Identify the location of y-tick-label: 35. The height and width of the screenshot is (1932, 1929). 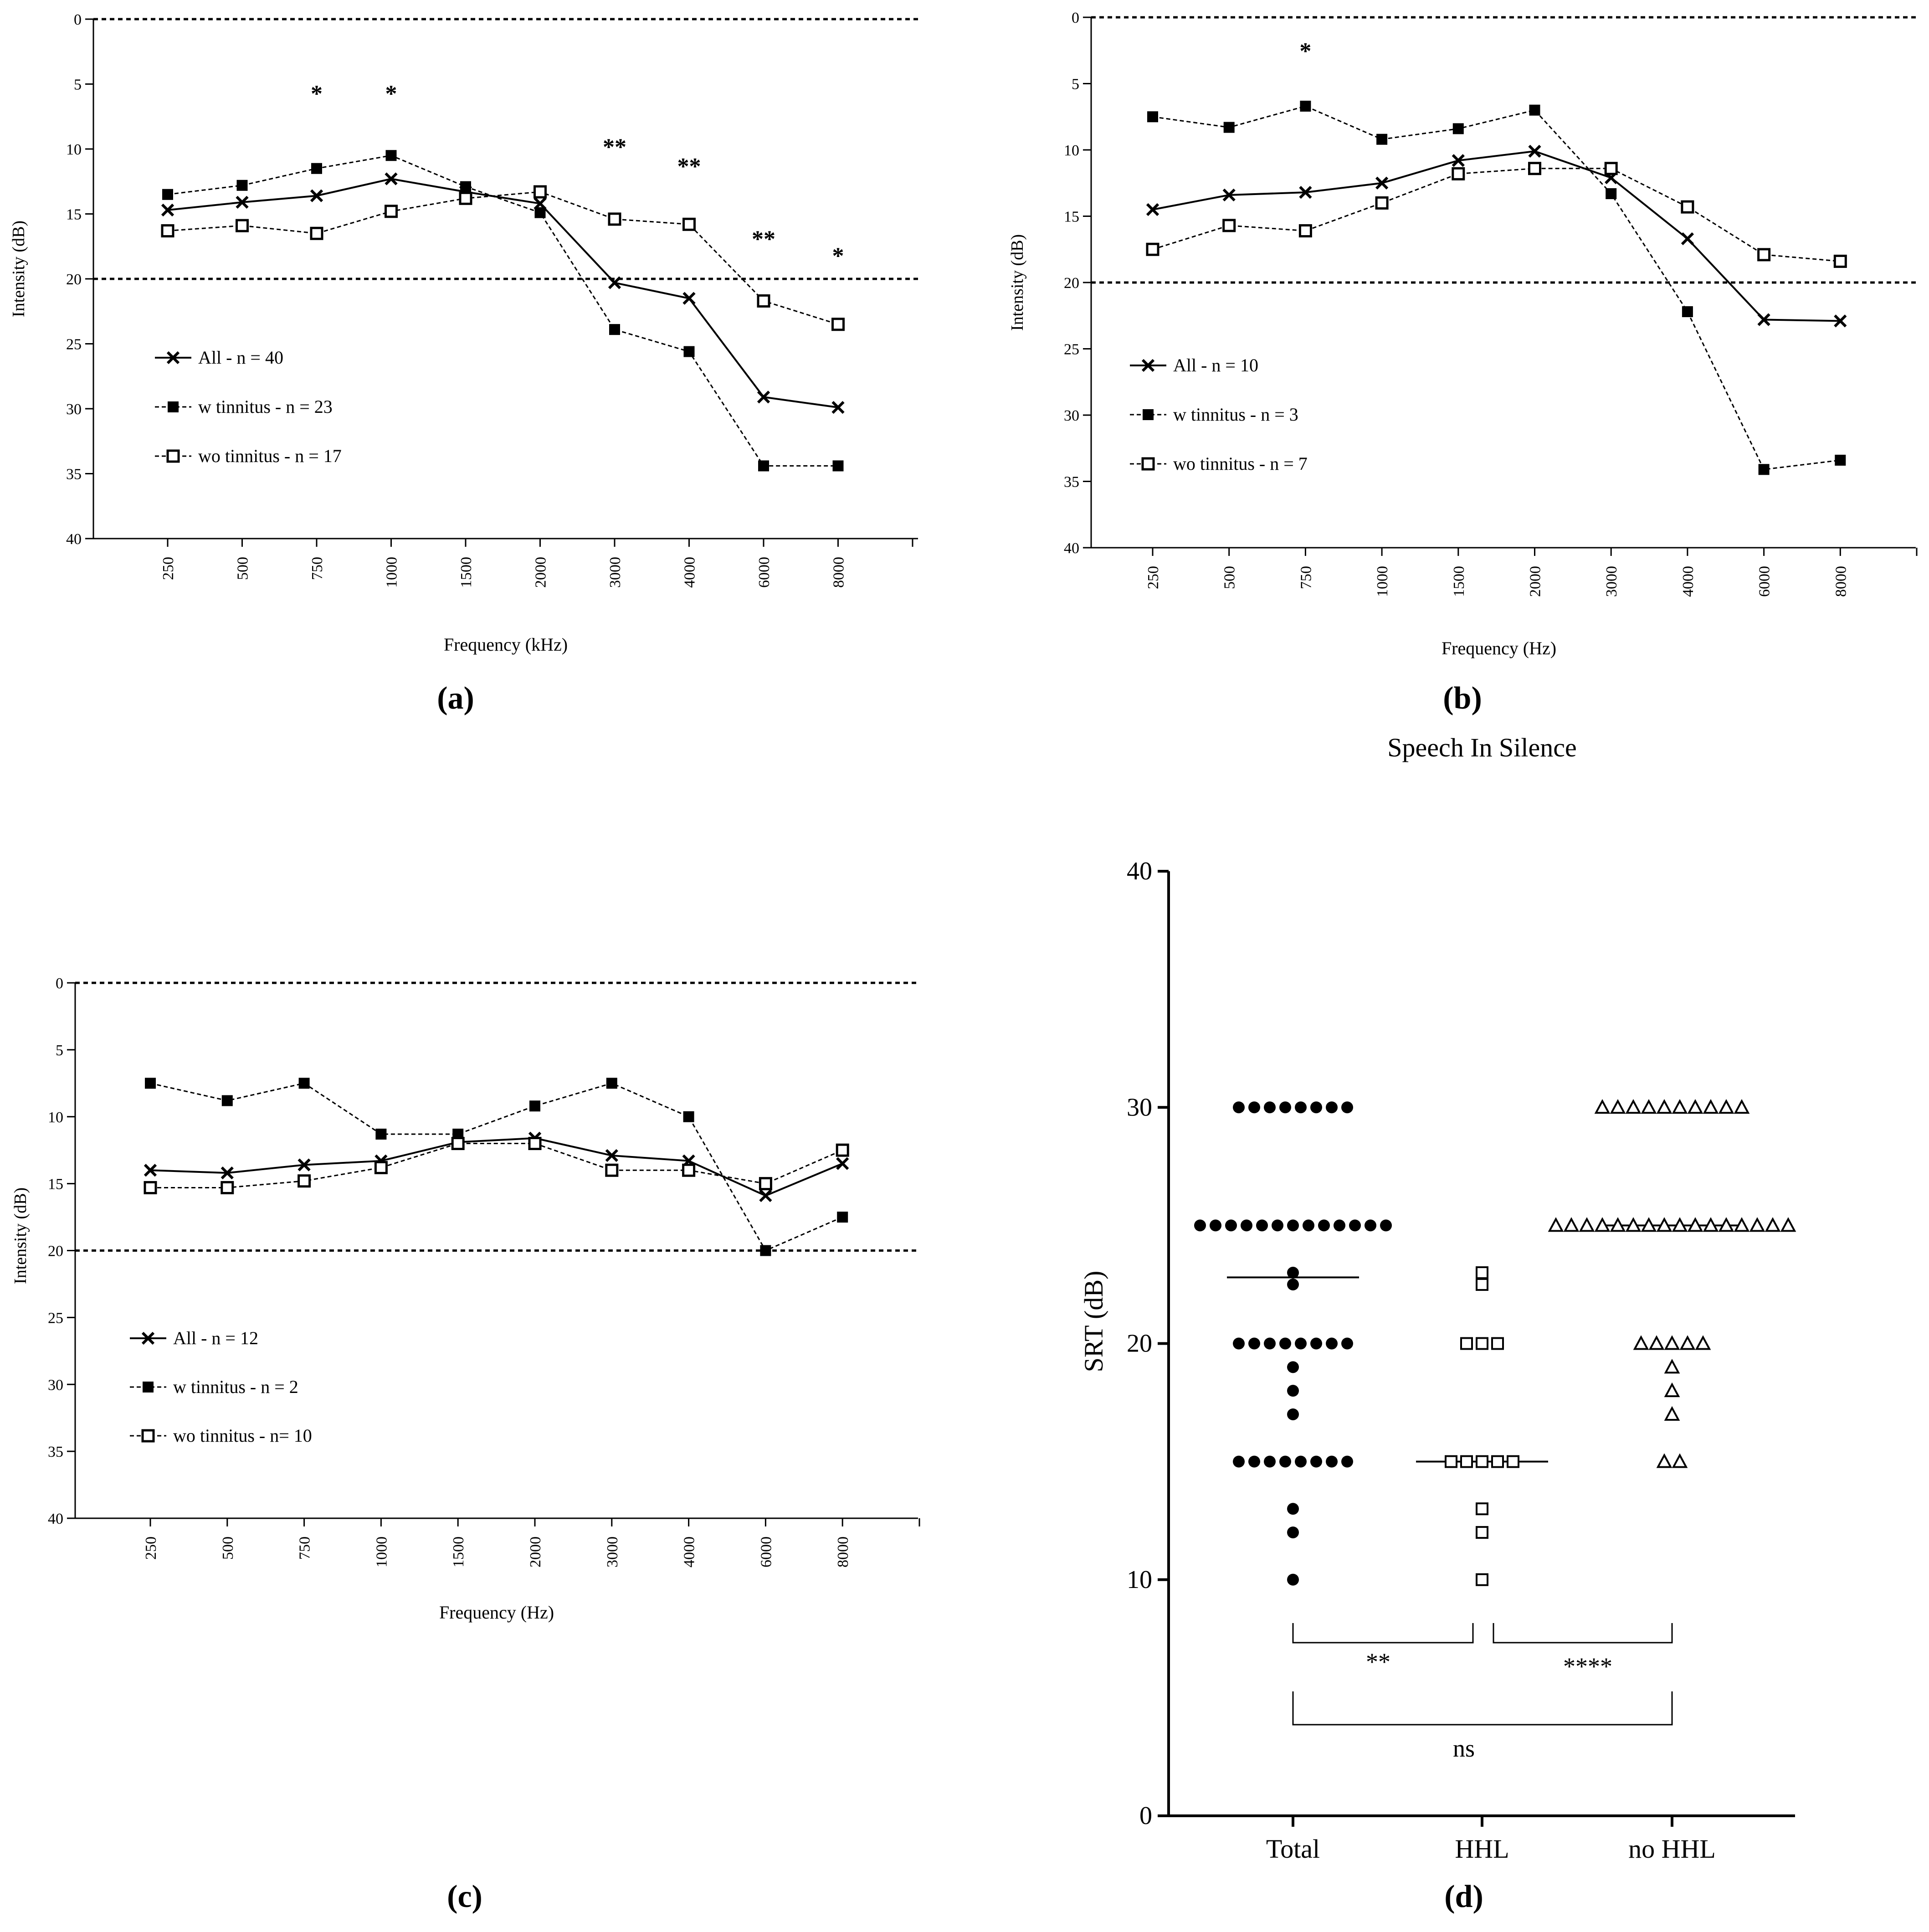
(55, 1452).